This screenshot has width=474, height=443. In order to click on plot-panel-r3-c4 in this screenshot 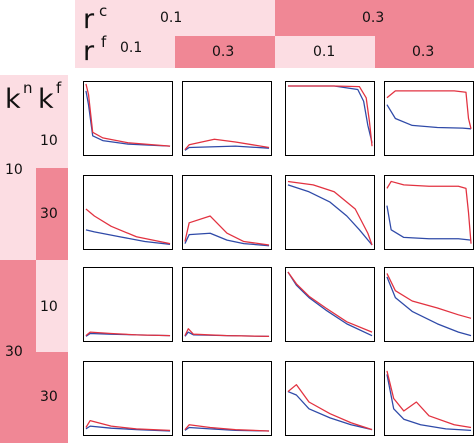, I will do `click(429, 304)`.